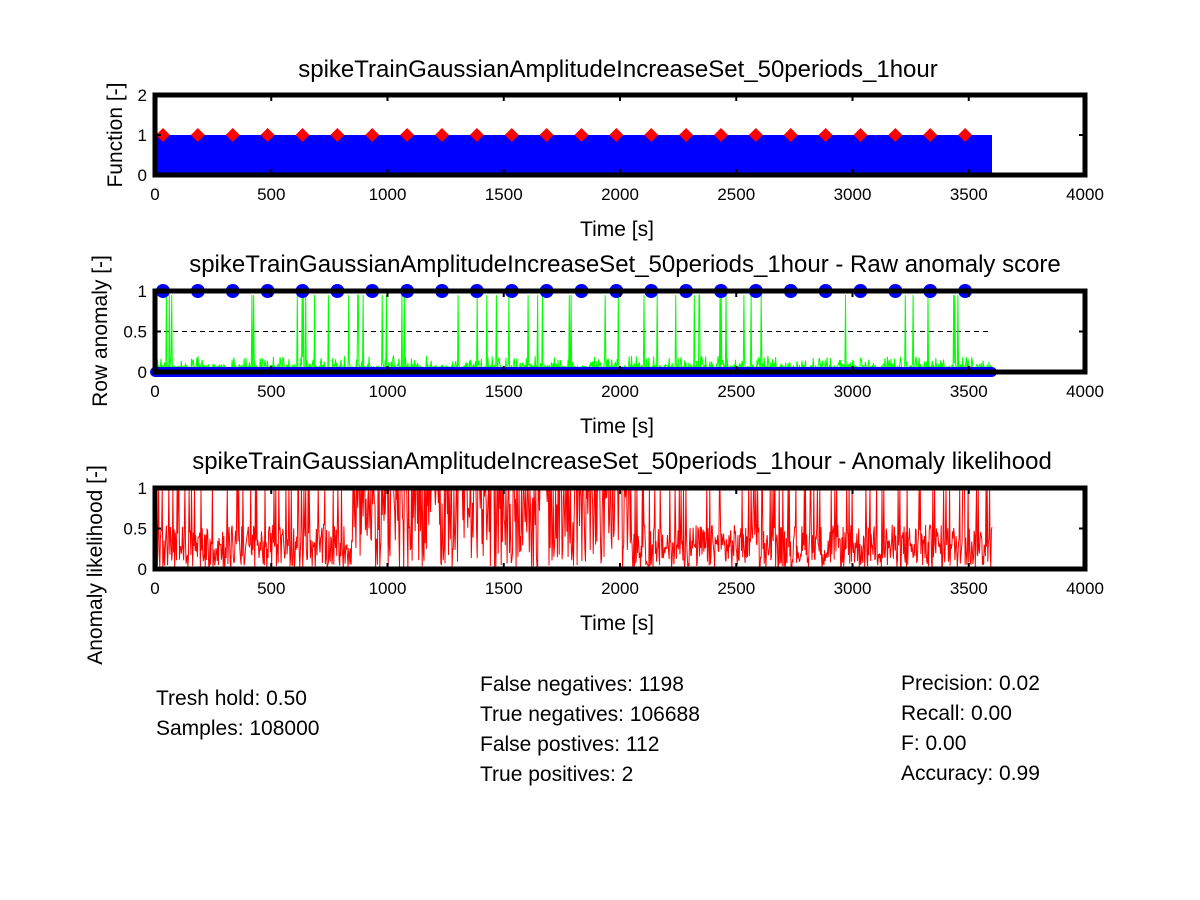 This screenshot has height=900, width=1200. I want to click on subplot2-ylabel: Row anomaly [-], so click(100, 331).